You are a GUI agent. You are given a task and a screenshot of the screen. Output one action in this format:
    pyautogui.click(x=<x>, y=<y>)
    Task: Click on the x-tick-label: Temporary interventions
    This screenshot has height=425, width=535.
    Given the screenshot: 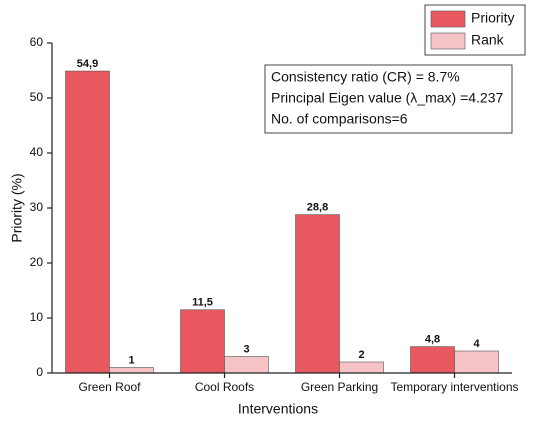 What is the action you would take?
    pyautogui.click(x=454, y=387)
    